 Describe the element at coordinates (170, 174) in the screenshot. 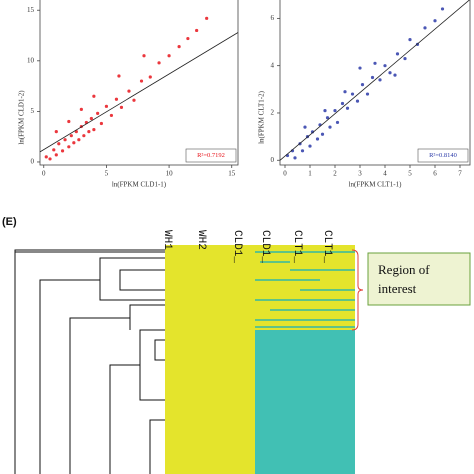

I see `x-tick-label: 10` at that location.